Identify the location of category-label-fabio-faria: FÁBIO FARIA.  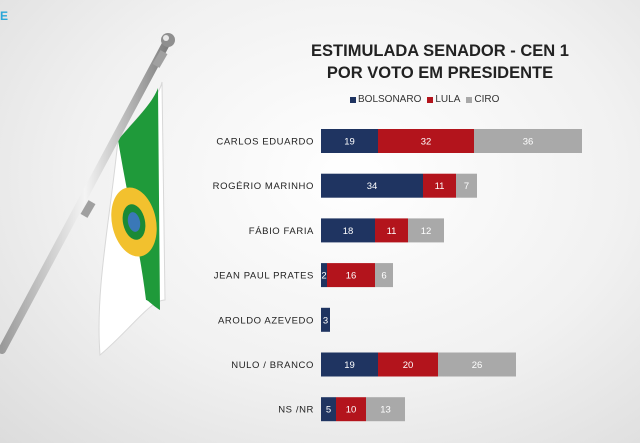
(281, 231).